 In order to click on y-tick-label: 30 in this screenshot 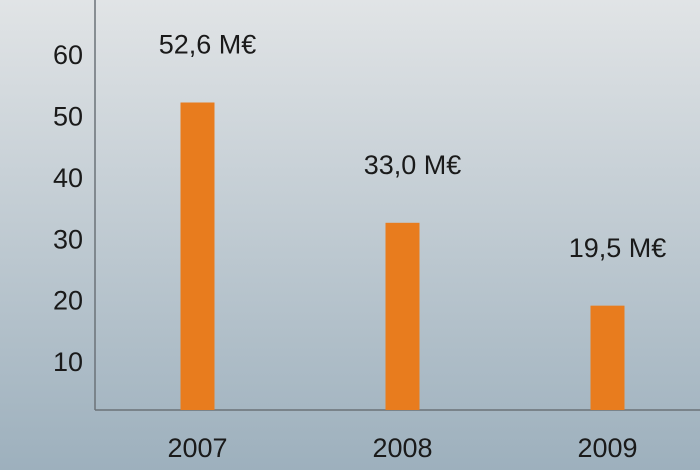, I will do `click(68, 239)`.